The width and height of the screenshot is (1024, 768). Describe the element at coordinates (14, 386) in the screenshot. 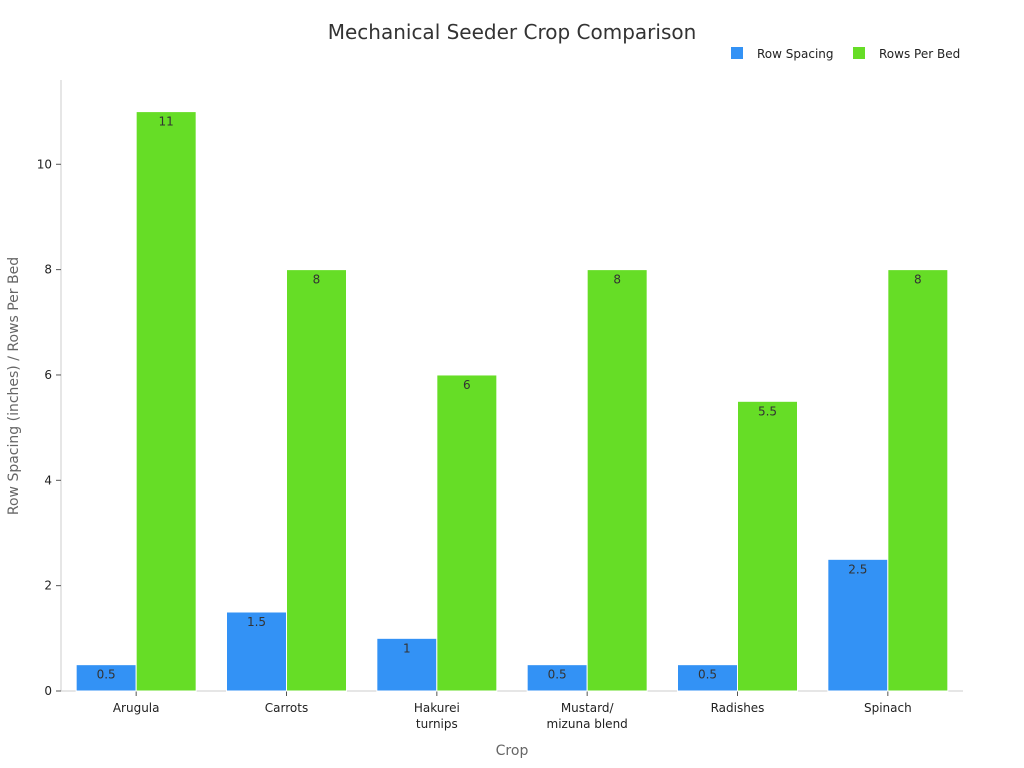

I see `y-axis-title: Row Spacing (inches) / Rows Per Bed` at that location.